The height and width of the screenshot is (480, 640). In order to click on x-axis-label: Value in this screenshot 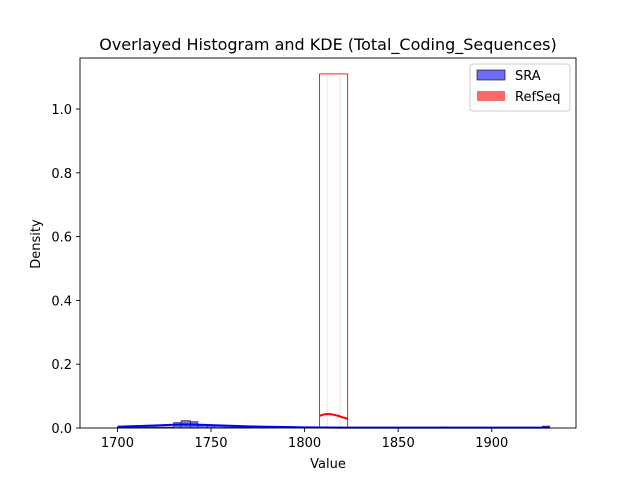, I will do `click(328, 464)`.